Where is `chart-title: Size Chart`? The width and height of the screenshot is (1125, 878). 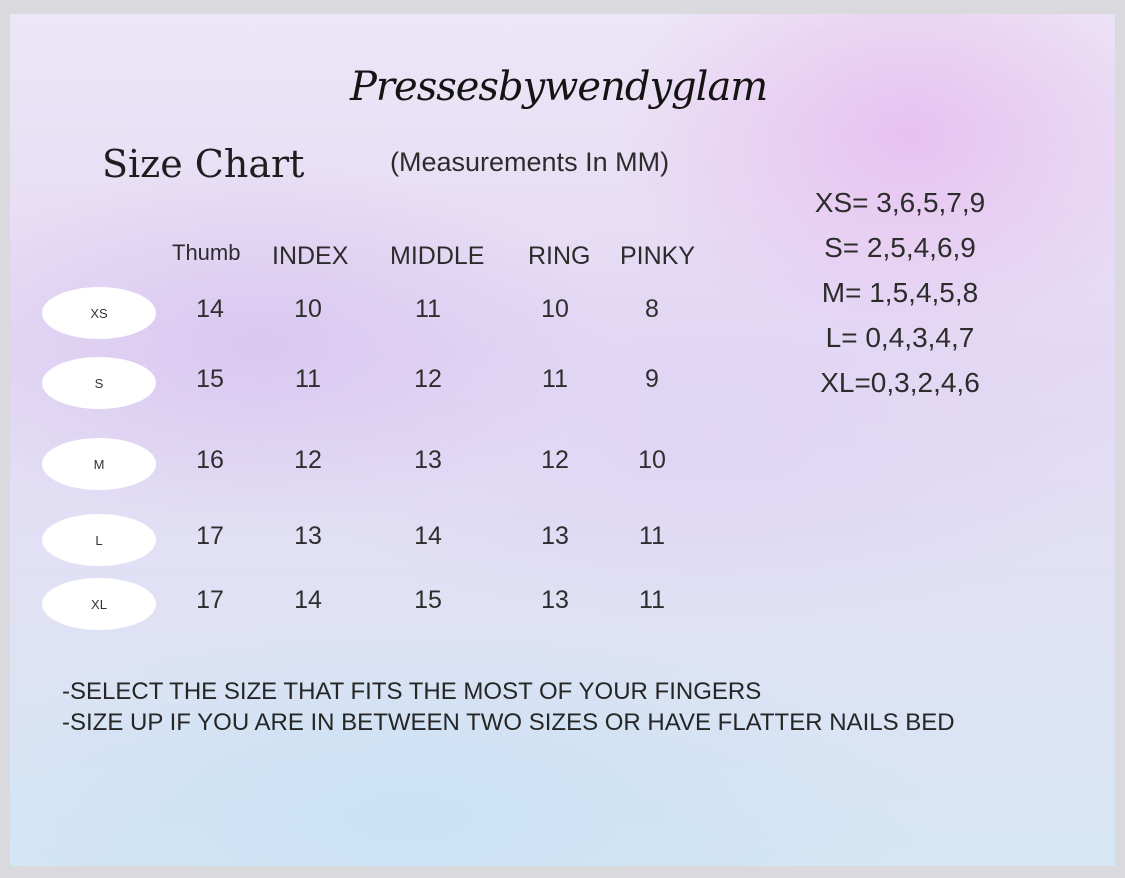 chart-title: Size Chart is located at coordinates (203, 164).